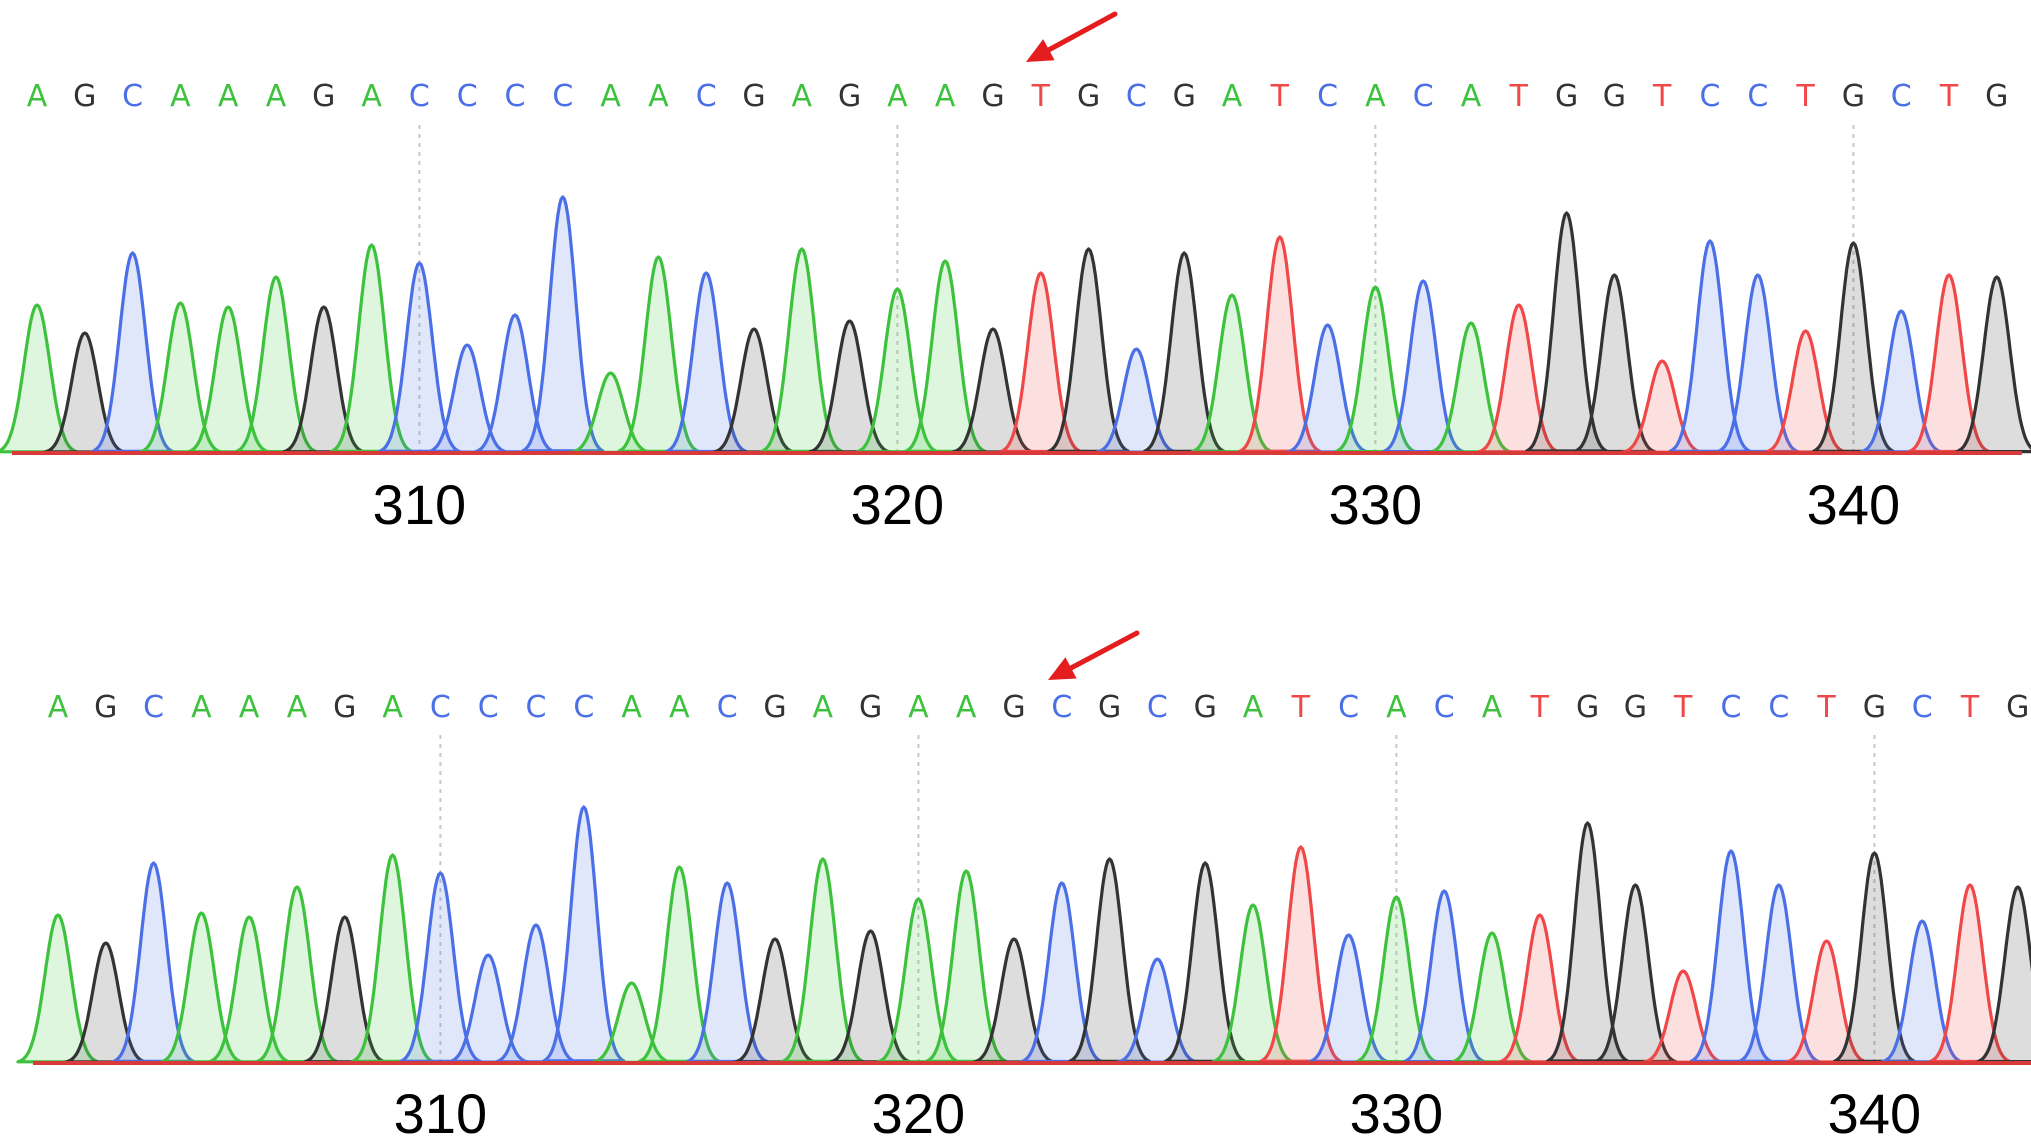  Describe the element at coordinates (1062, 668) in the screenshot. I see `mutation-arrow-head` at that location.